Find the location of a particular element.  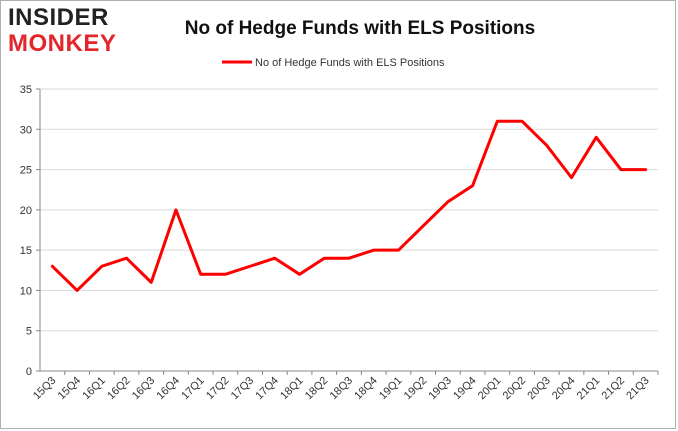

y-tick-label: 10 is located at coordinates (26, 291).